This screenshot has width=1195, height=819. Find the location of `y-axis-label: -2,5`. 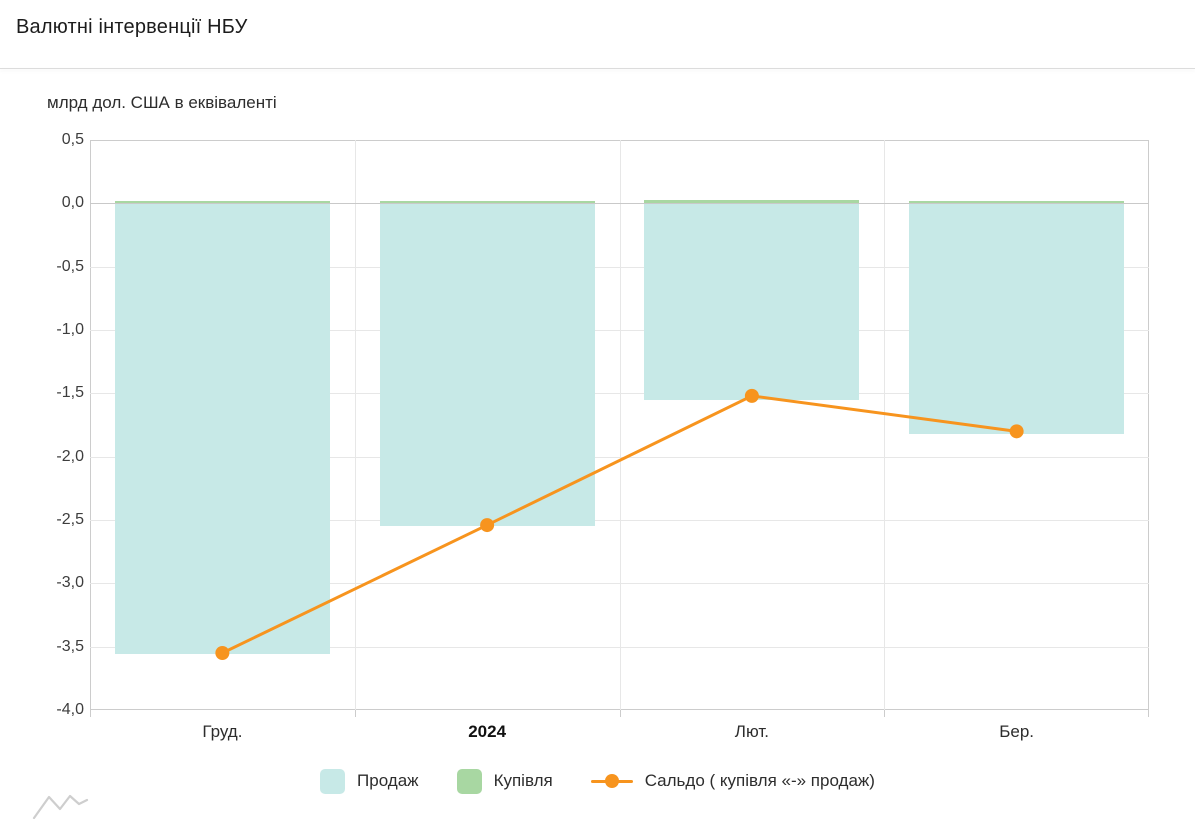

y-axis-label: -2,5 is located at coordinates (70, 519).